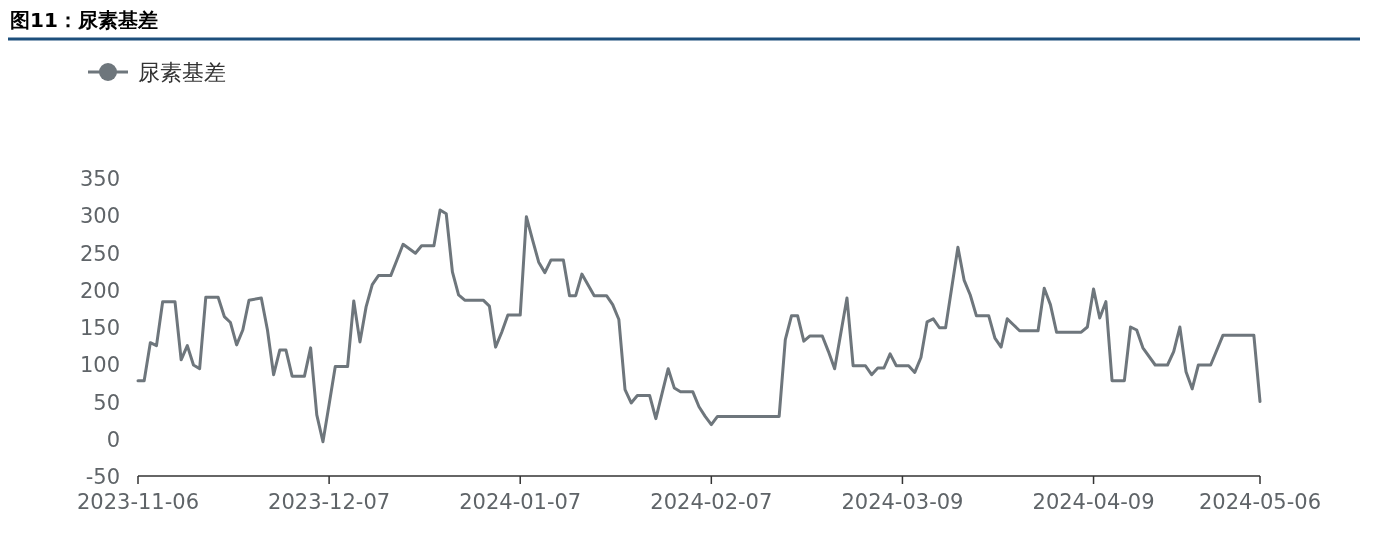  What do you see at coordinates (1260, 502) in the screenshot?
I see `x-tick-label: 2024-05-06` at bounding box center [1260, 502].